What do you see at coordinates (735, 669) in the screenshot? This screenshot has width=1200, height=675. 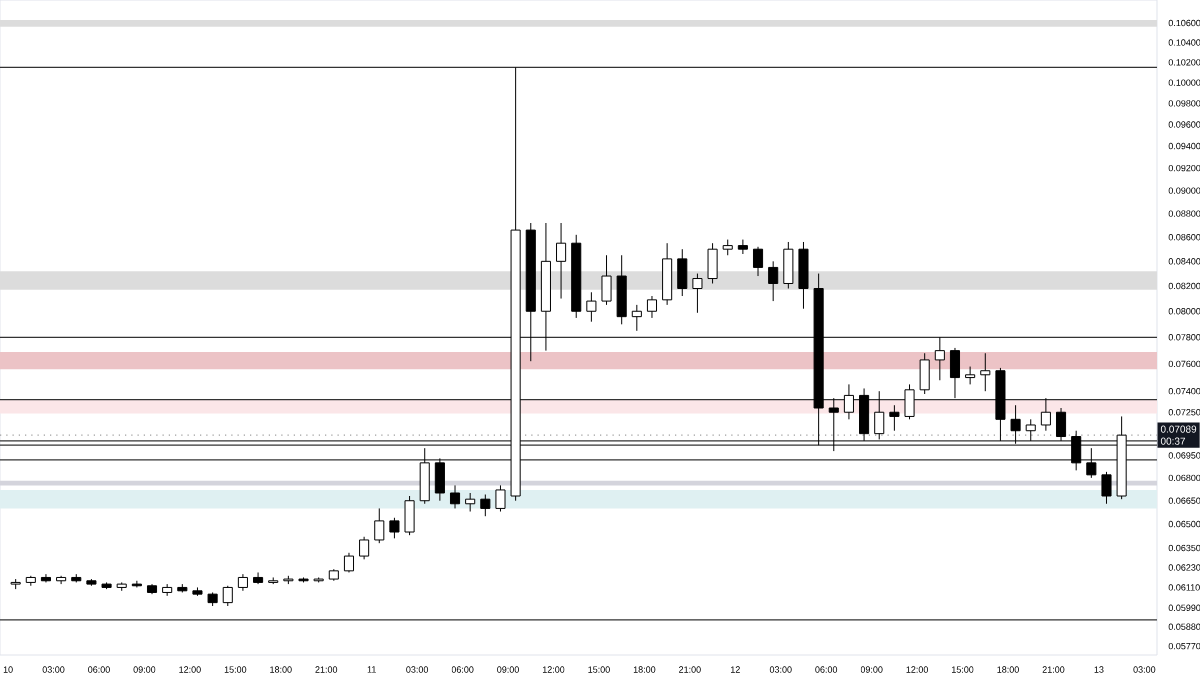 I see `x-tick-label: 12` at bounding box center [735, 669].